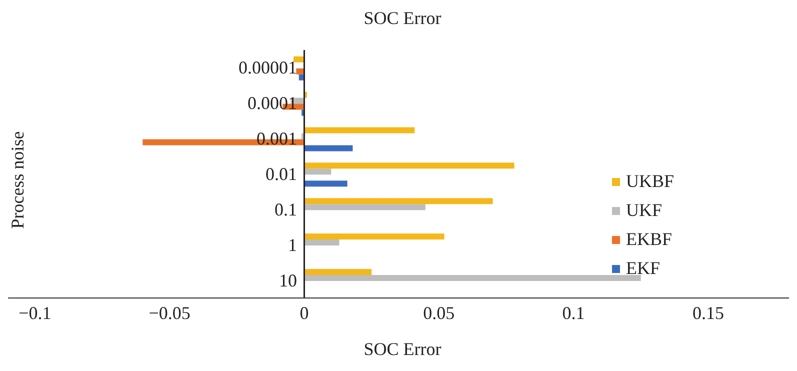 The height and width of the screenshot is (371, 797). Describe the element at coordinates (285, 209) in the screenshot. I see `y-tick-label: 0.1` at that location.